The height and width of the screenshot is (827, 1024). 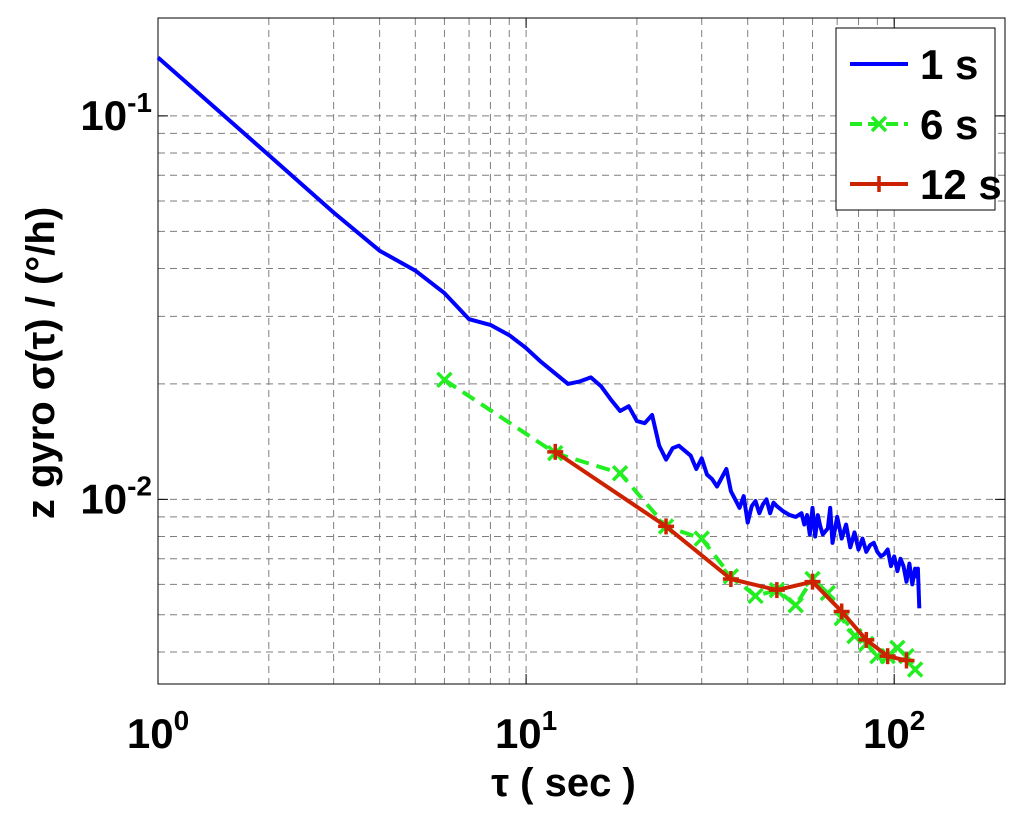 I want to click on legend-item: 12 s, so click(x=926, y=184).